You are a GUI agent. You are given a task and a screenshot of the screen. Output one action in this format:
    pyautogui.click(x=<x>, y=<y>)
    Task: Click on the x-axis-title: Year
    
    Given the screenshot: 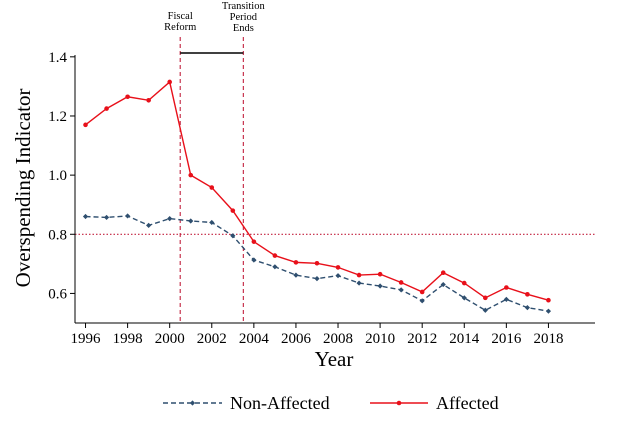 What is the action you would take?
    pyautogui.click(x=334, y=359)
    